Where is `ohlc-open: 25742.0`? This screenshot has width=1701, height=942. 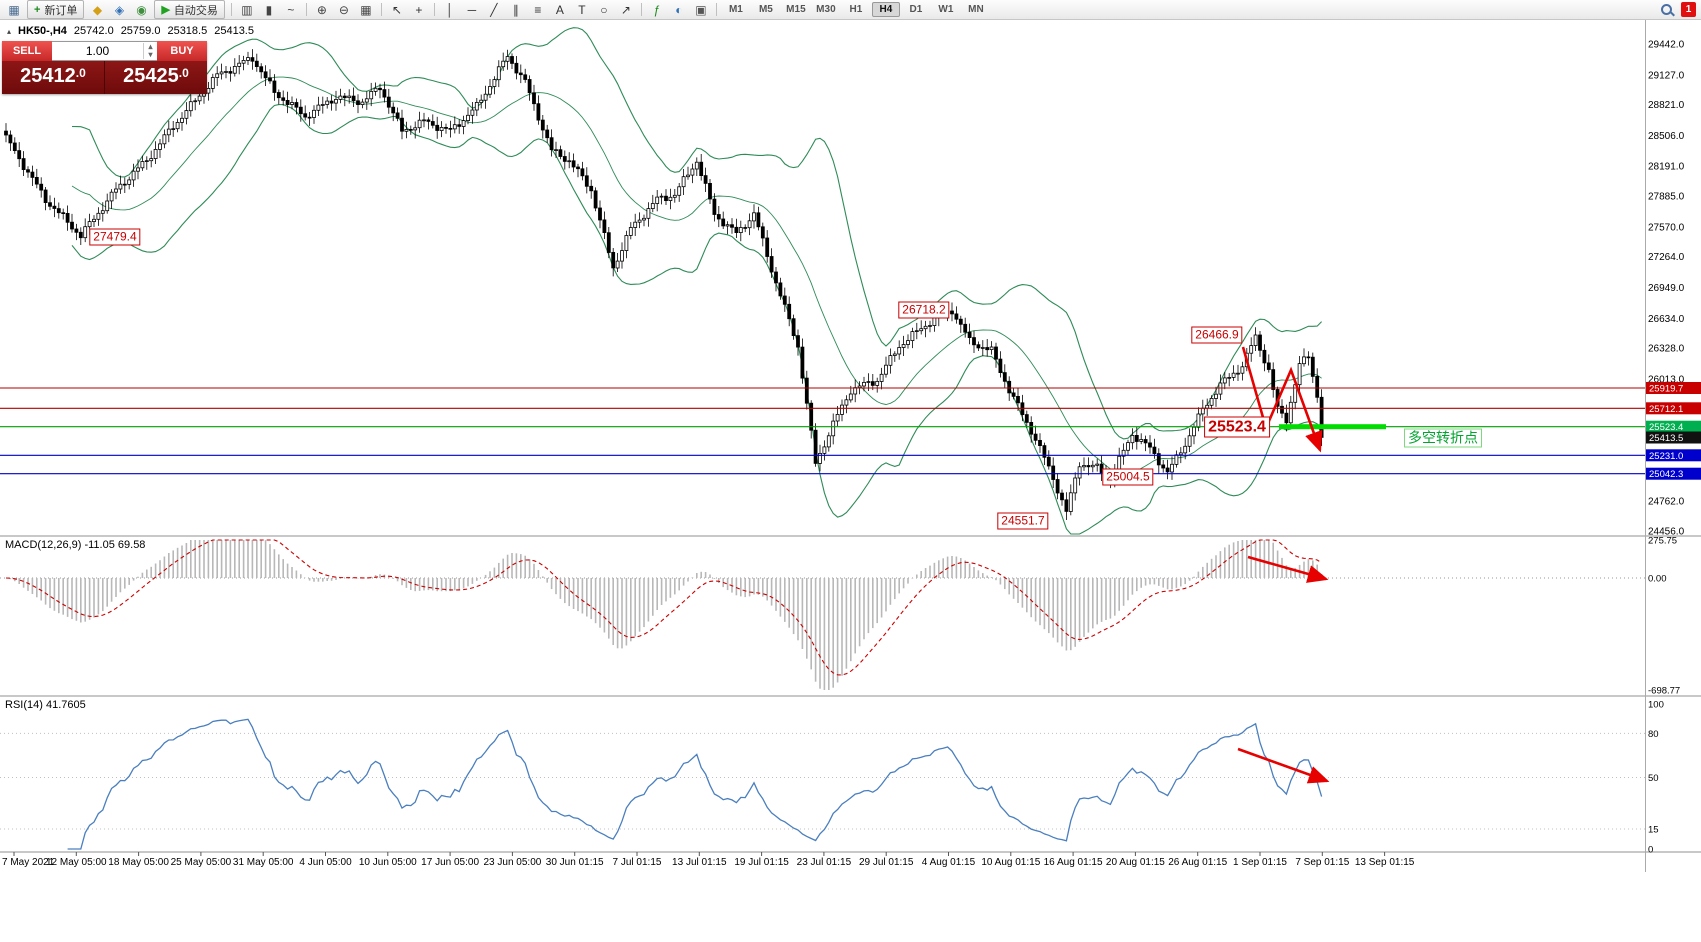
ohlc-open: 25742.0 is located at coordinates (93, 31).